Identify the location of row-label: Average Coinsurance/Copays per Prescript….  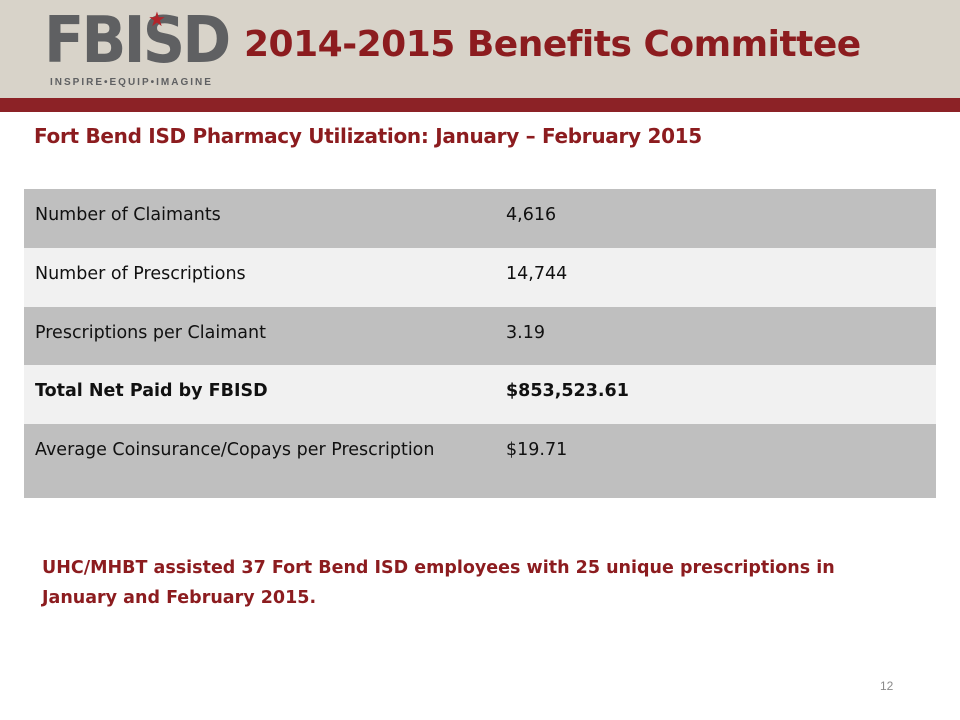
(235, 450).